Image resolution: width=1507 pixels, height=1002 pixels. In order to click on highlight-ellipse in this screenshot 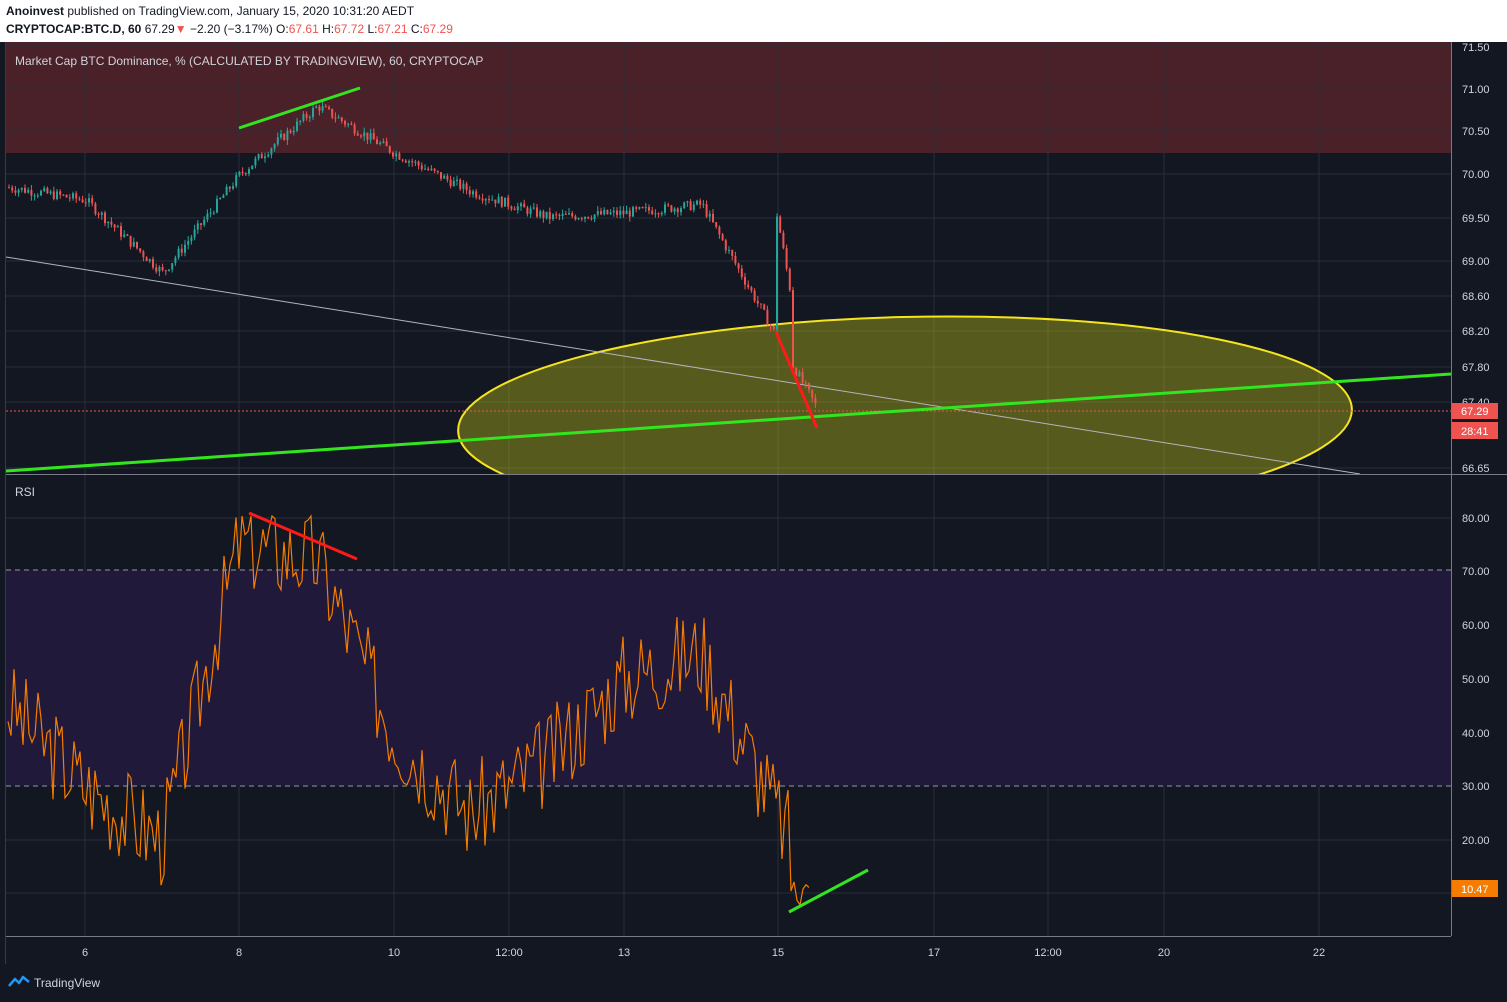, I will do `click(905, 420)`.